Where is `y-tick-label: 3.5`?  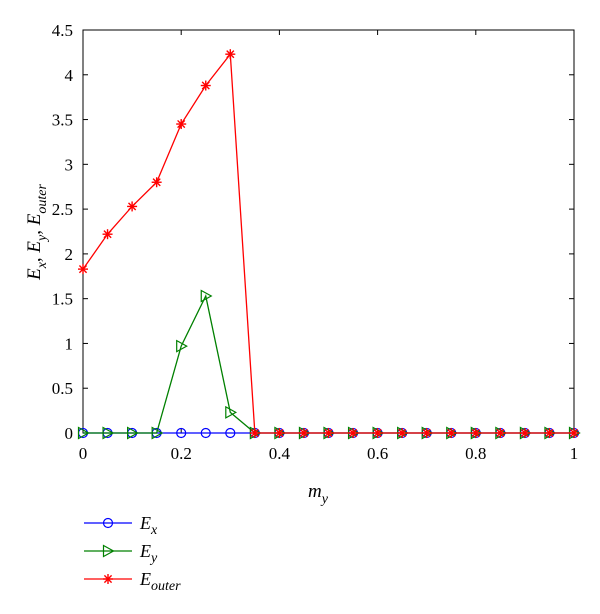 y-tick-label: 3.5 is located at coordinates (62, 120).